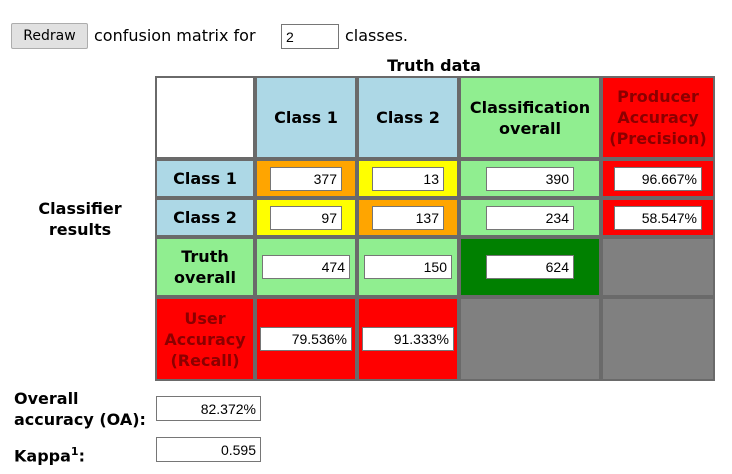  Describe the element at coordinates (80, 219) in the screenshot. I see `classifier-results-label: Classifier results` at that location.